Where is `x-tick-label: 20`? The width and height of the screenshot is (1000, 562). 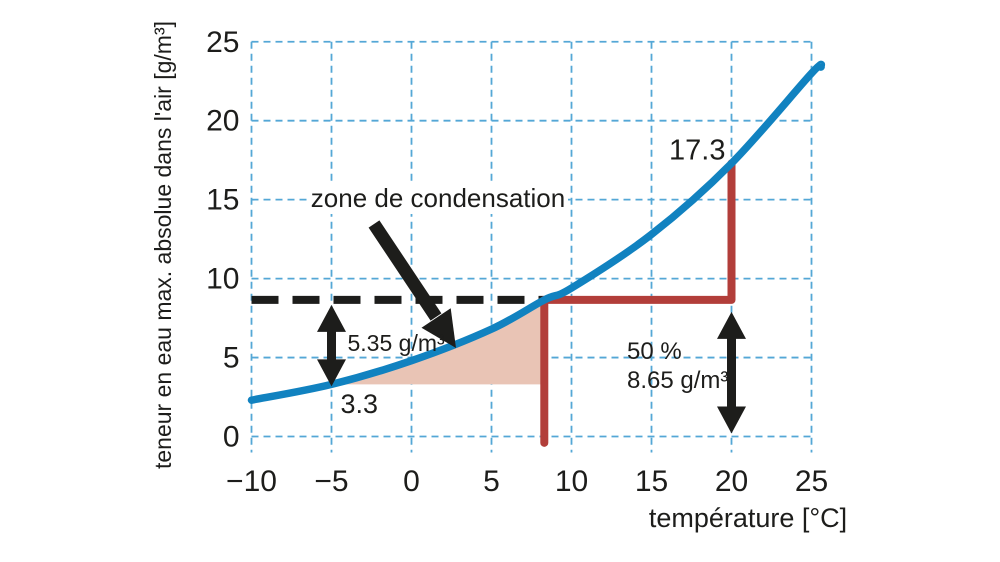 x-tick-label: 20 is located at coordinates (731, 481).